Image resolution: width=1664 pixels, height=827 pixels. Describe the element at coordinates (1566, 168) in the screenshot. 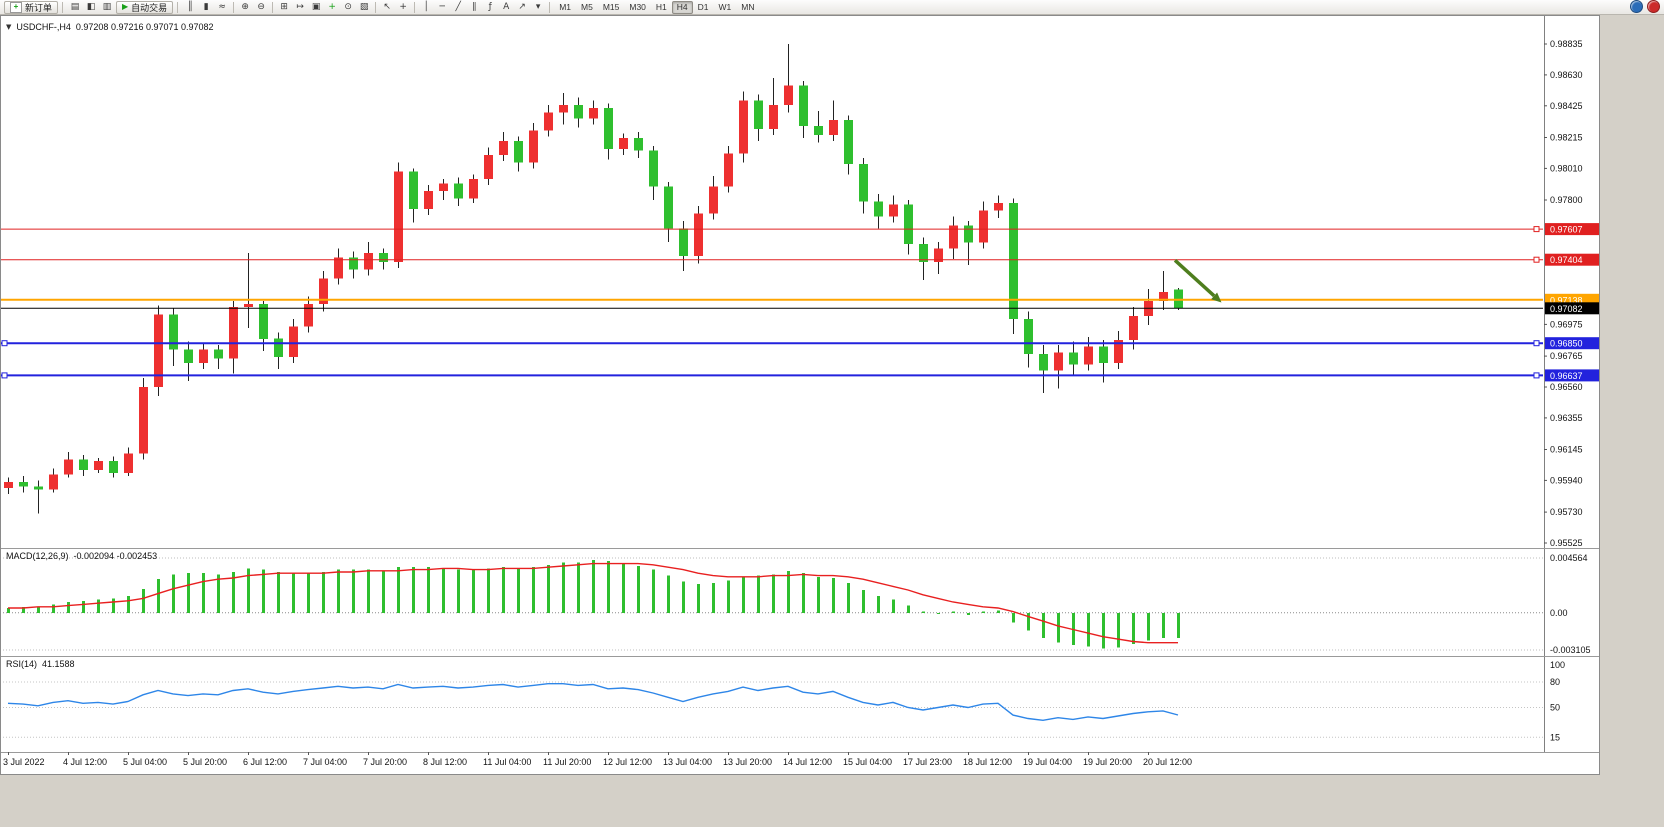

I see `price-tick-label: 0.98010` at that location.